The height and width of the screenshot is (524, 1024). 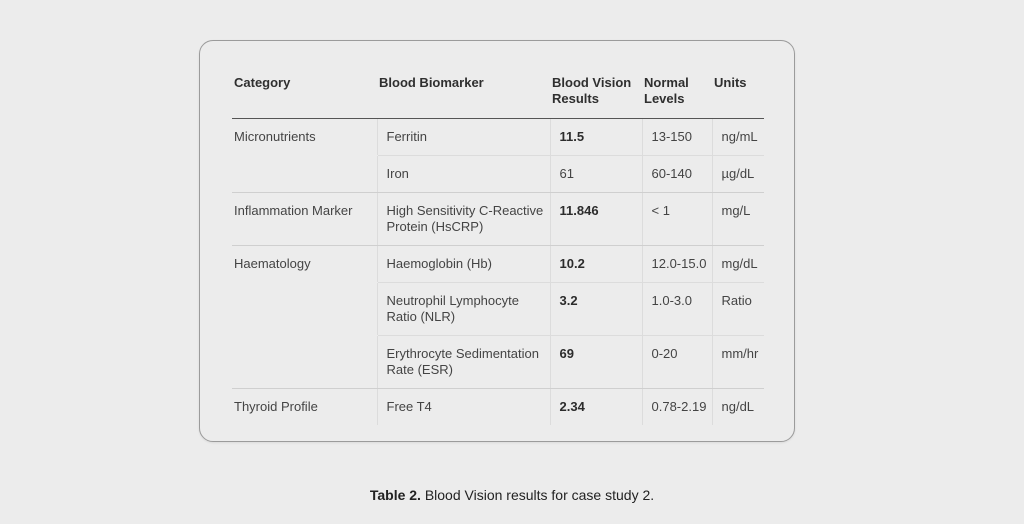 I want to click on header-units: Units, so click(x=738, y=95).